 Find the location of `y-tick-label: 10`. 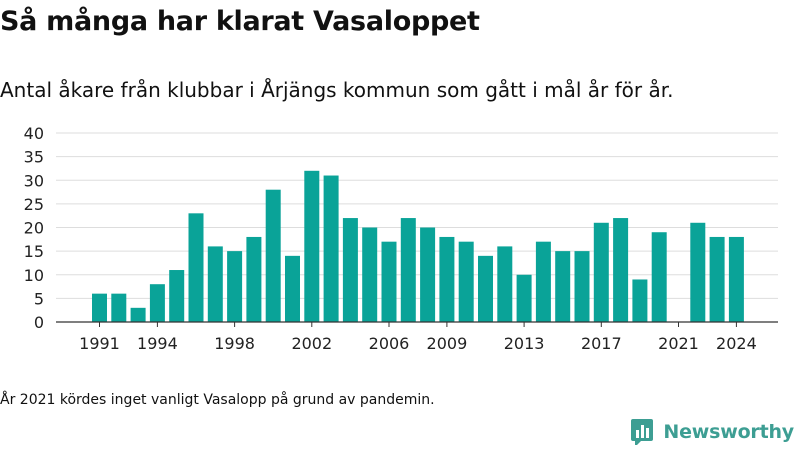

y-tick-label: 10 is located at coordinates (34, 275).